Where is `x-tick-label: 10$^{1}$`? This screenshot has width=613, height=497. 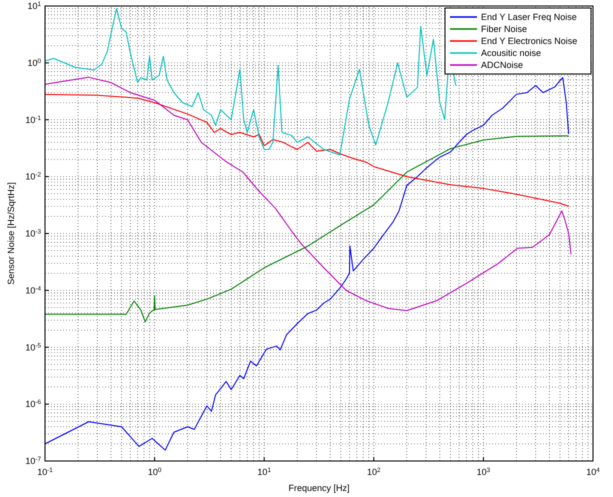
x-tick-label: 10$^{1}$ is located at coordinates (264, 471).